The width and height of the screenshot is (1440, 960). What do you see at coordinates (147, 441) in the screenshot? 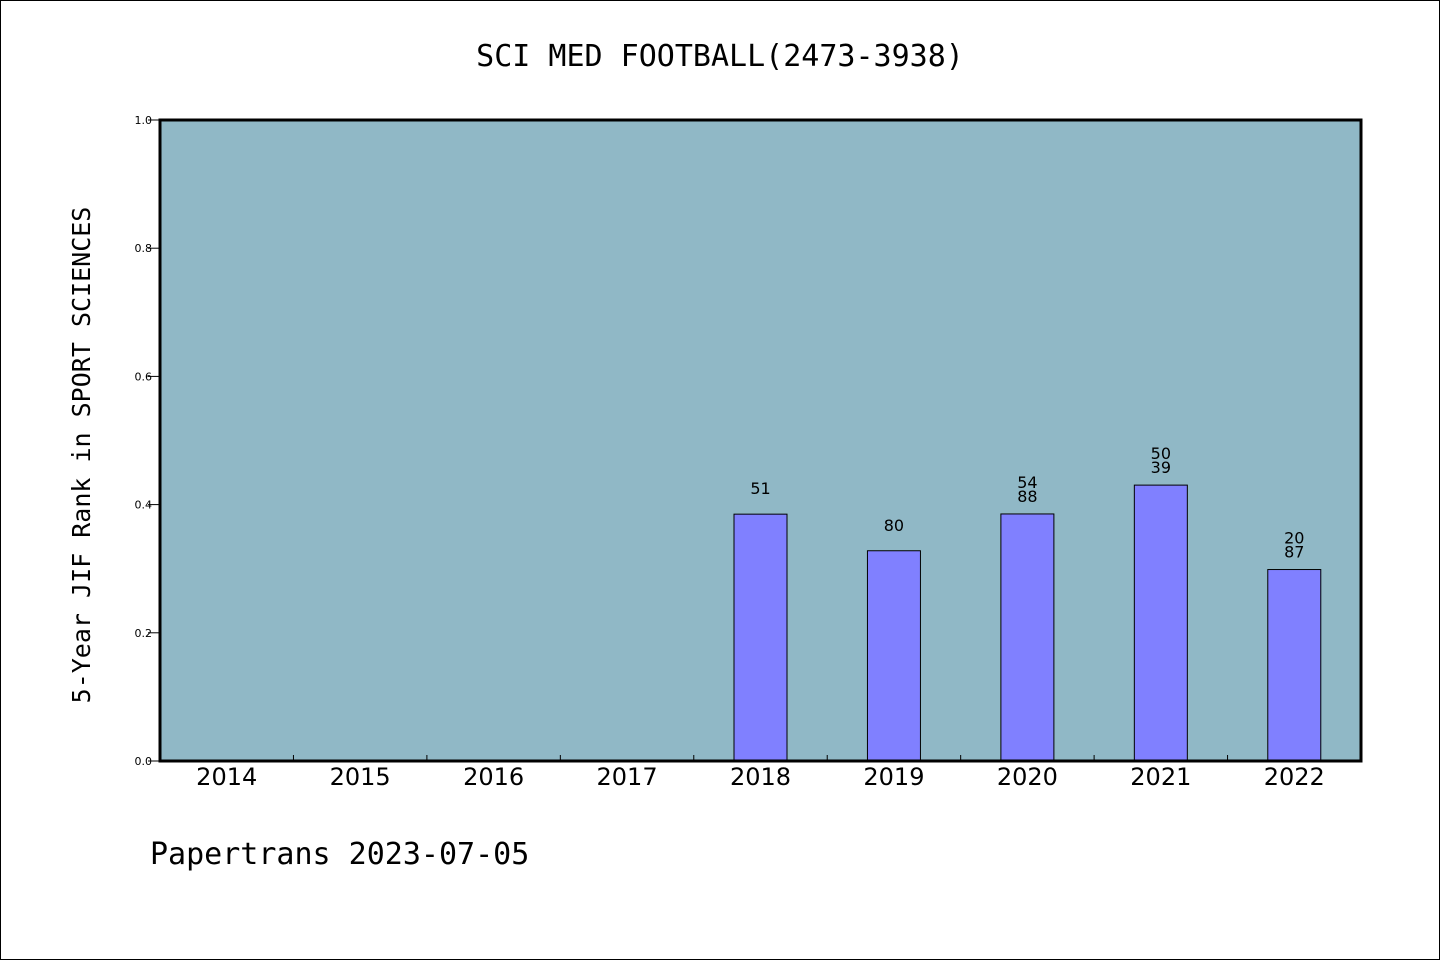
I see `y-axis: 0.0 0.2 0.4 0.6 0.8 1.0` at bounding box center [147, 441].